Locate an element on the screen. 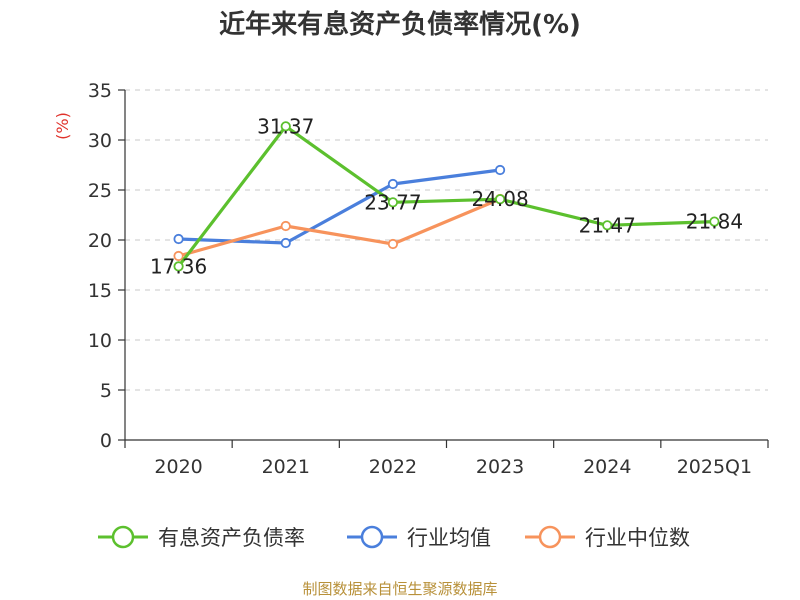 The image size is (800, 600). data-label: 24.08 is located at coordinates (499, 199).